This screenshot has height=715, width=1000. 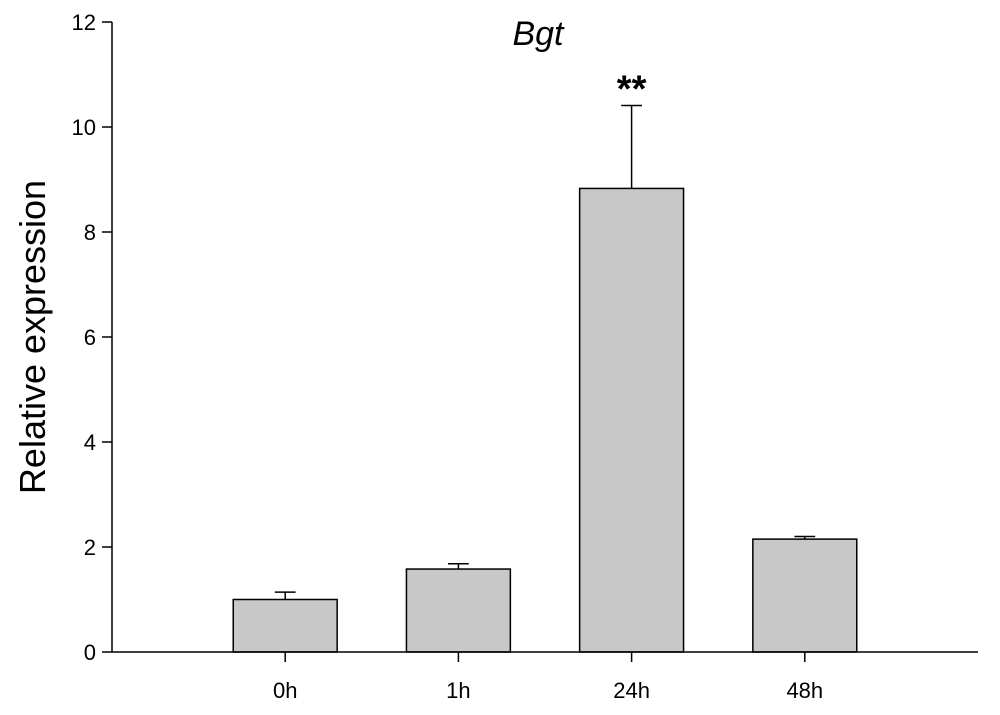 I want to click on significance-annotation: **, so click(x=632, y=89).